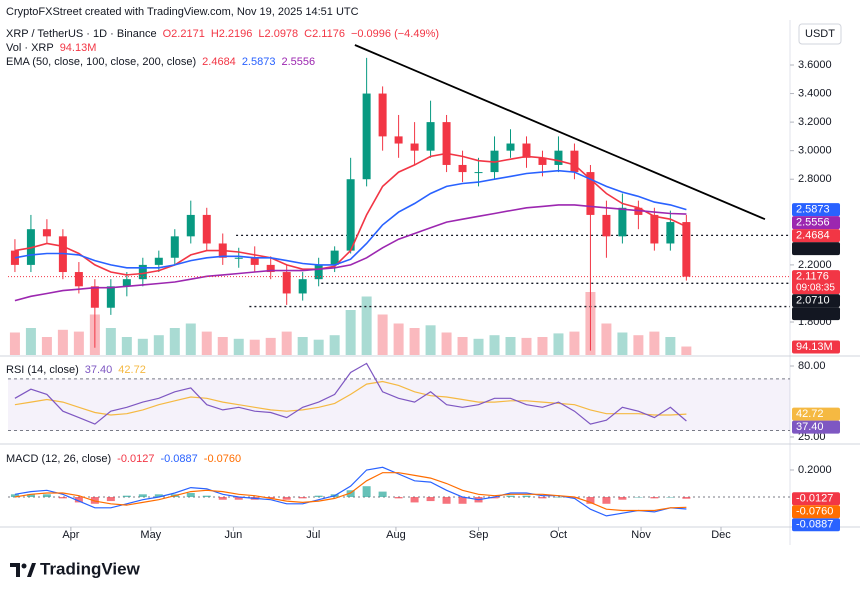  I want to click on legend-value: 2.4684, so click(219, 62).